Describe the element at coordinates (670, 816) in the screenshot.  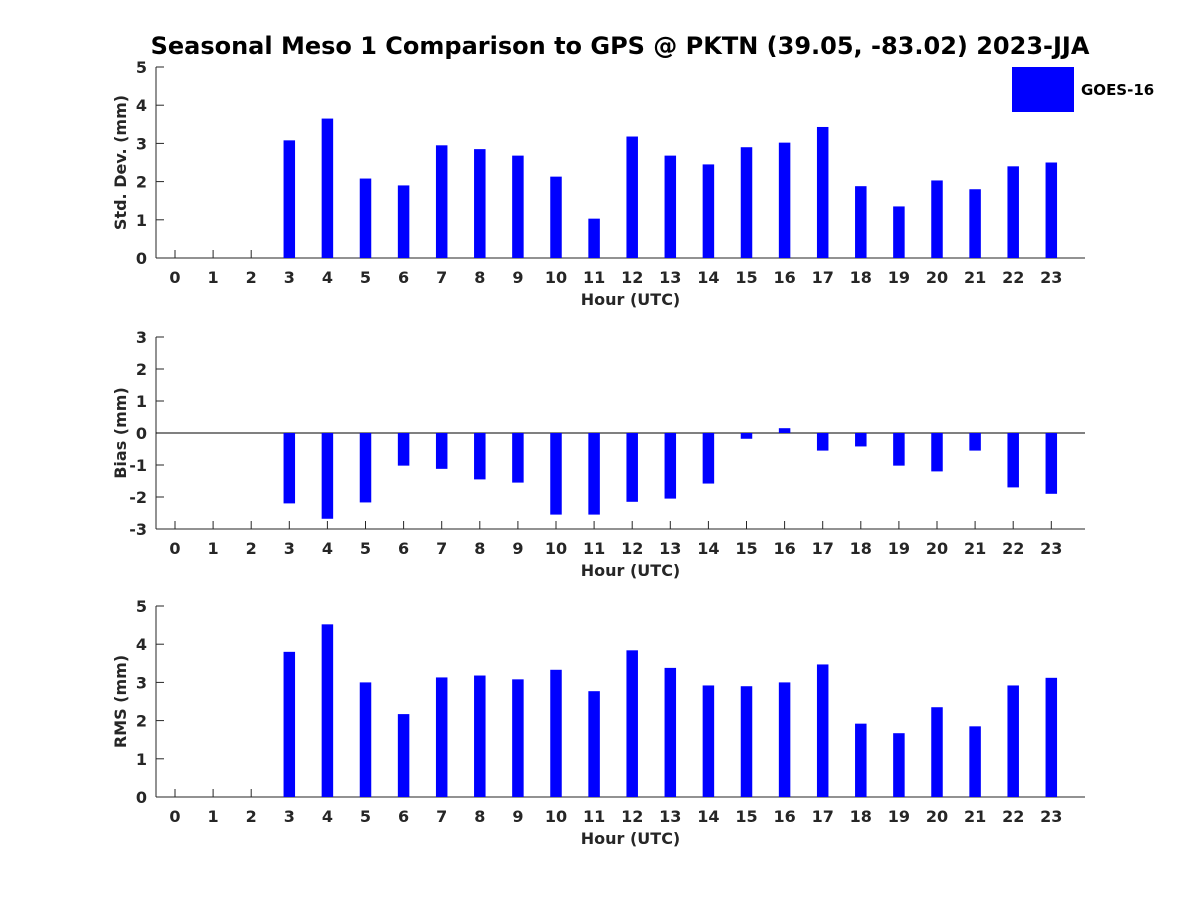
I see `rms-x-tick-label: 13` at that location.